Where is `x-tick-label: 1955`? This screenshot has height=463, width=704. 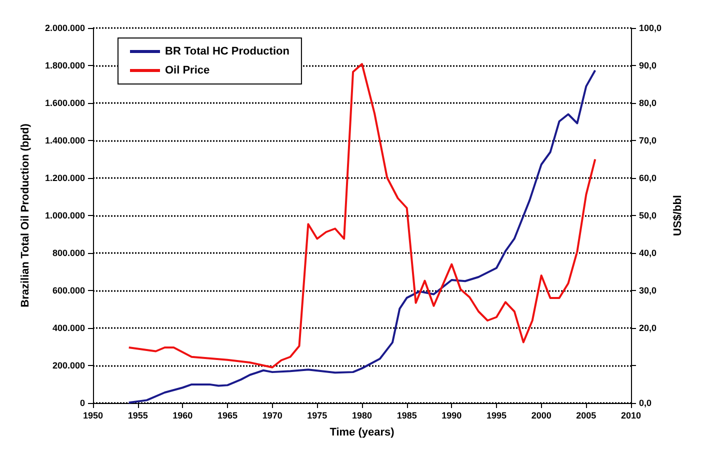 x-tick-label: 1955 is located at coordinates (138, 415).